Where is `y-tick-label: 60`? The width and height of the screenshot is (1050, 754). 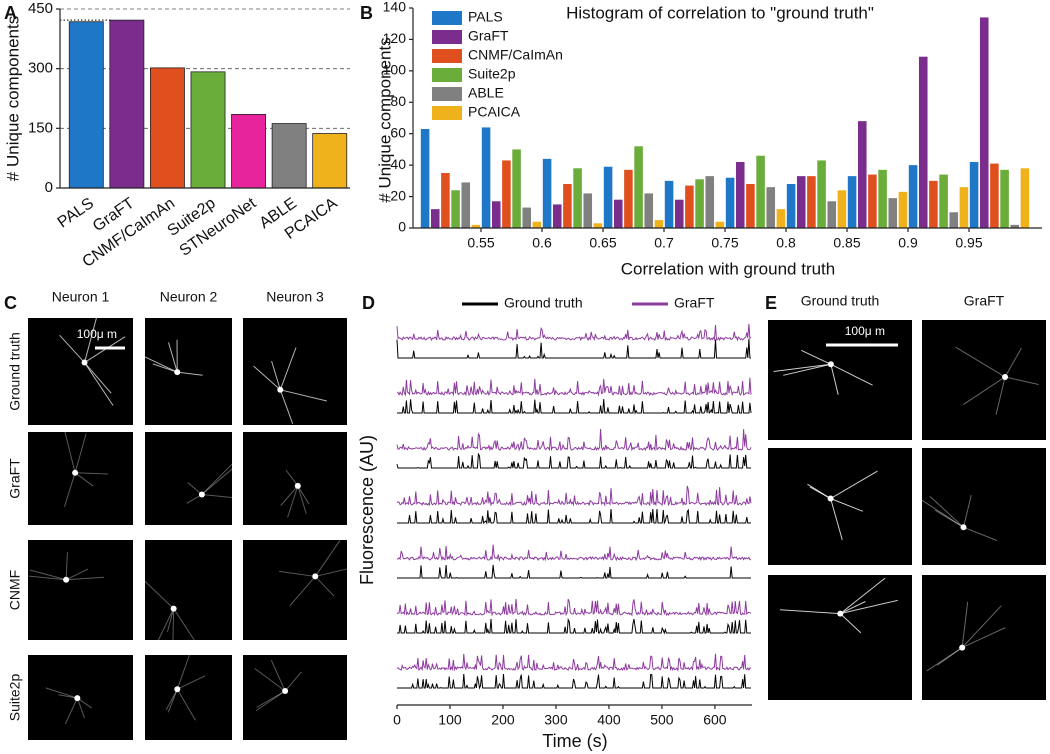 y-tick-label: 60 is located at coordinates (398, 132).